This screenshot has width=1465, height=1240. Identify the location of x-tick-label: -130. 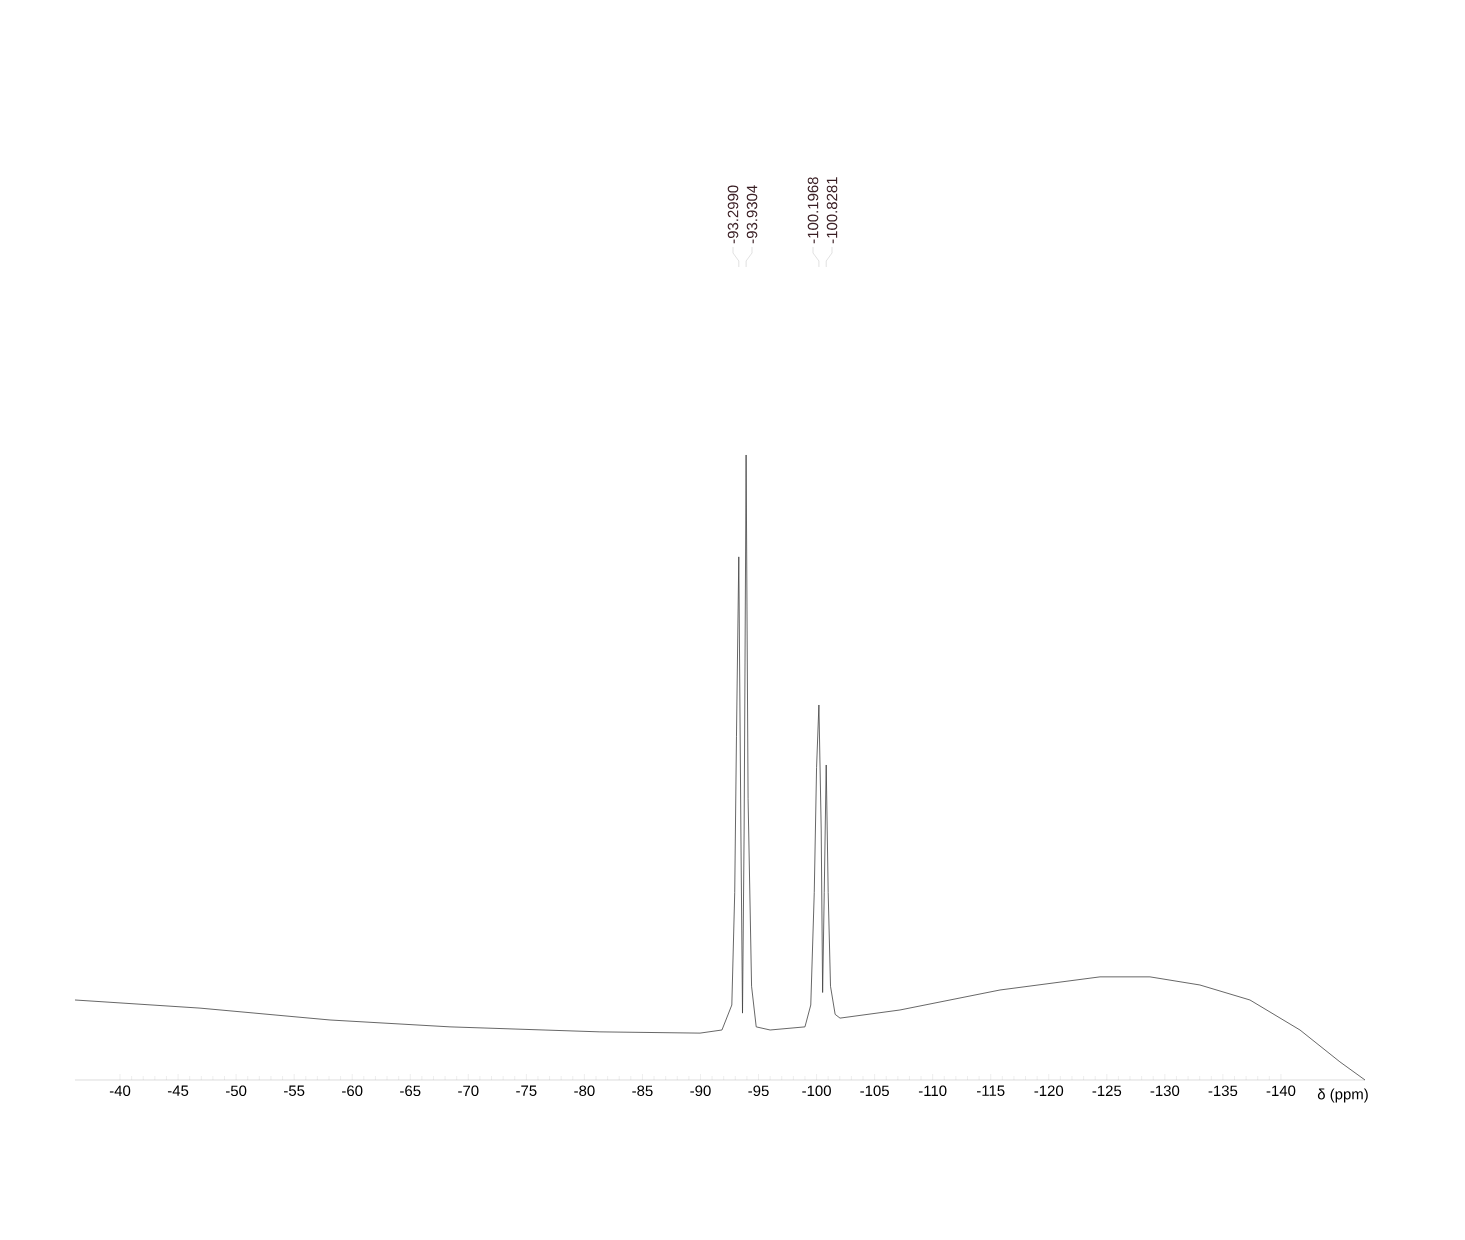
(1165, 1091).